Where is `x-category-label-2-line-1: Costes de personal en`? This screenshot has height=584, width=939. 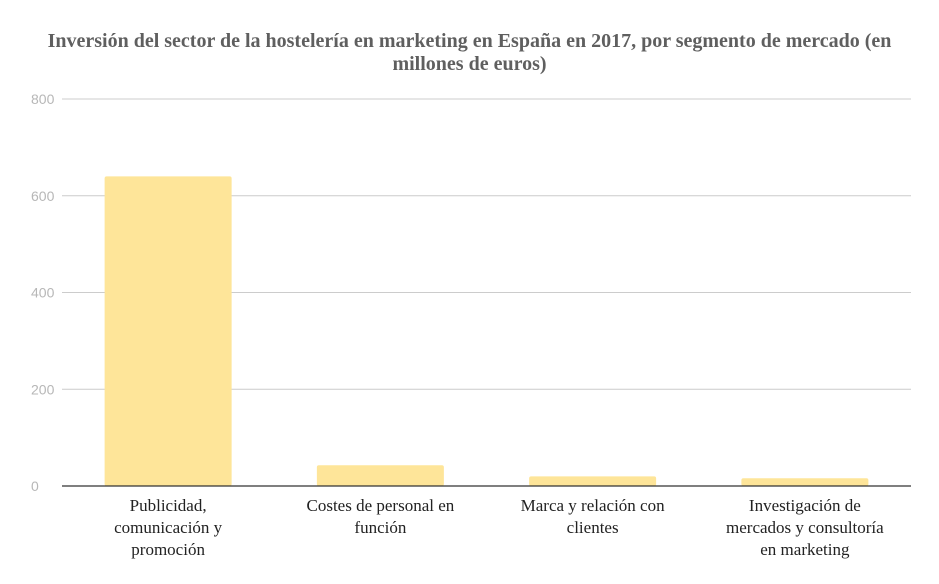
x-category-label-2-line-1: Costes de personal en is located at coordinates (380, 505).